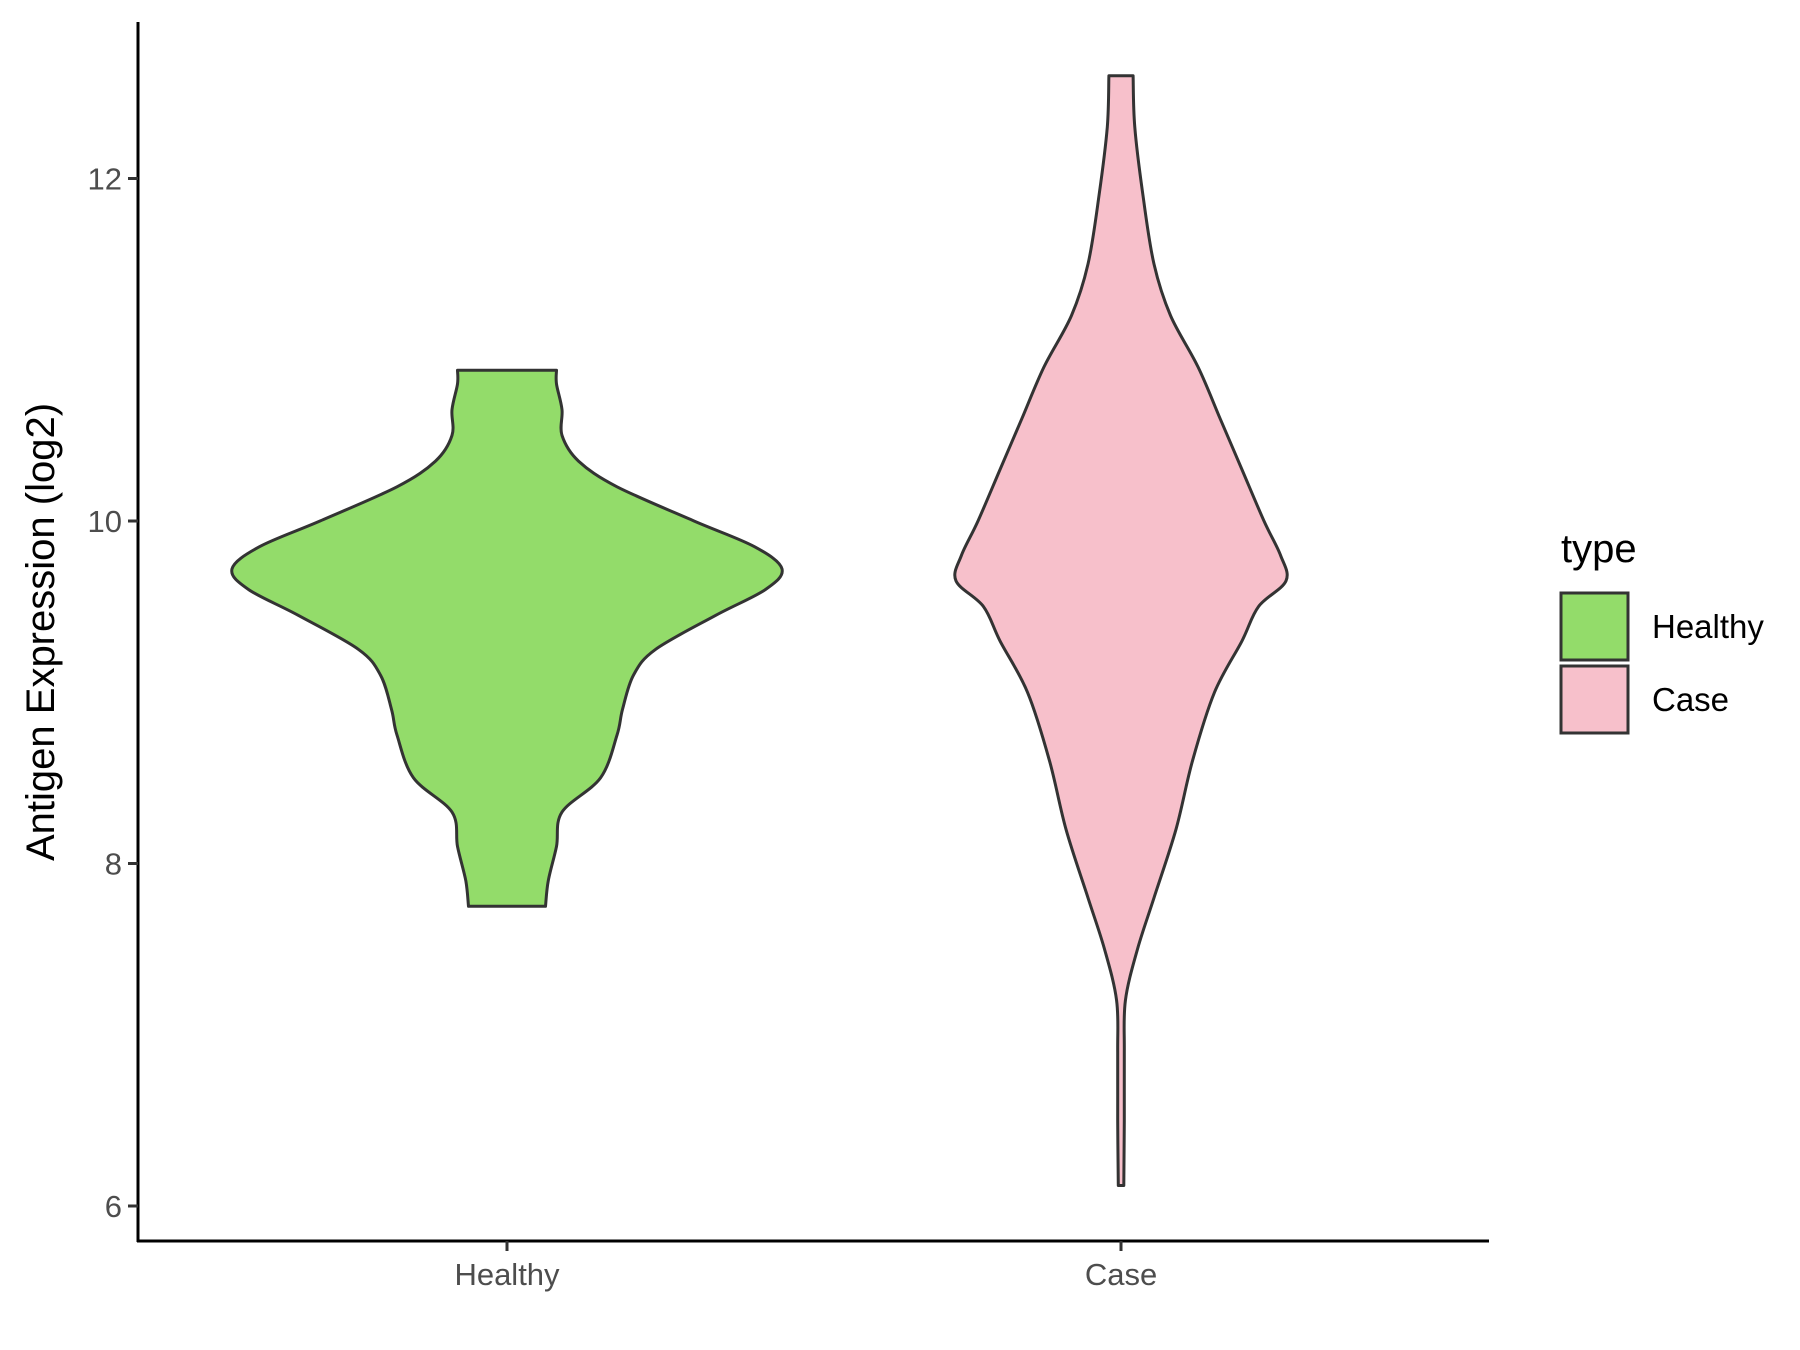 The image size is (1800, 1350). I want to click on x-tick-label: Case, so click(1121, 1274).